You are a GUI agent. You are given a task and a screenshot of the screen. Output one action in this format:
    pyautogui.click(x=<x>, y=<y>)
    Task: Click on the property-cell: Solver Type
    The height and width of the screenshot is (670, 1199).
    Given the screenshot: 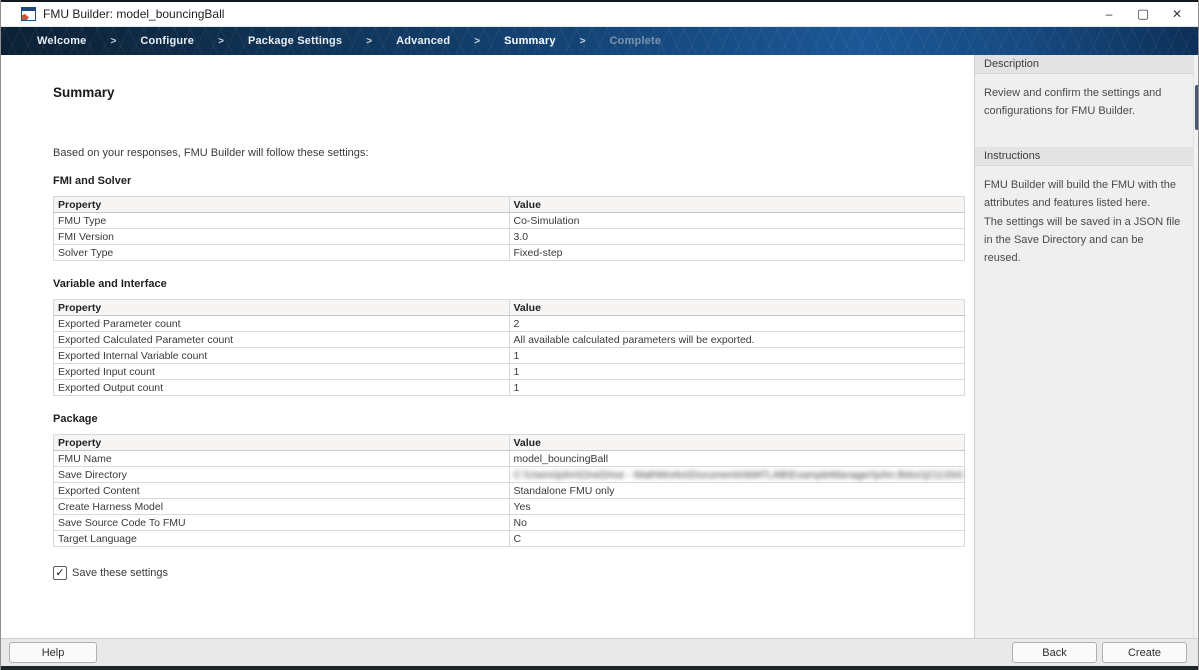 What is the action you would take?
    pyautogui.click(x=281, y=252)
    